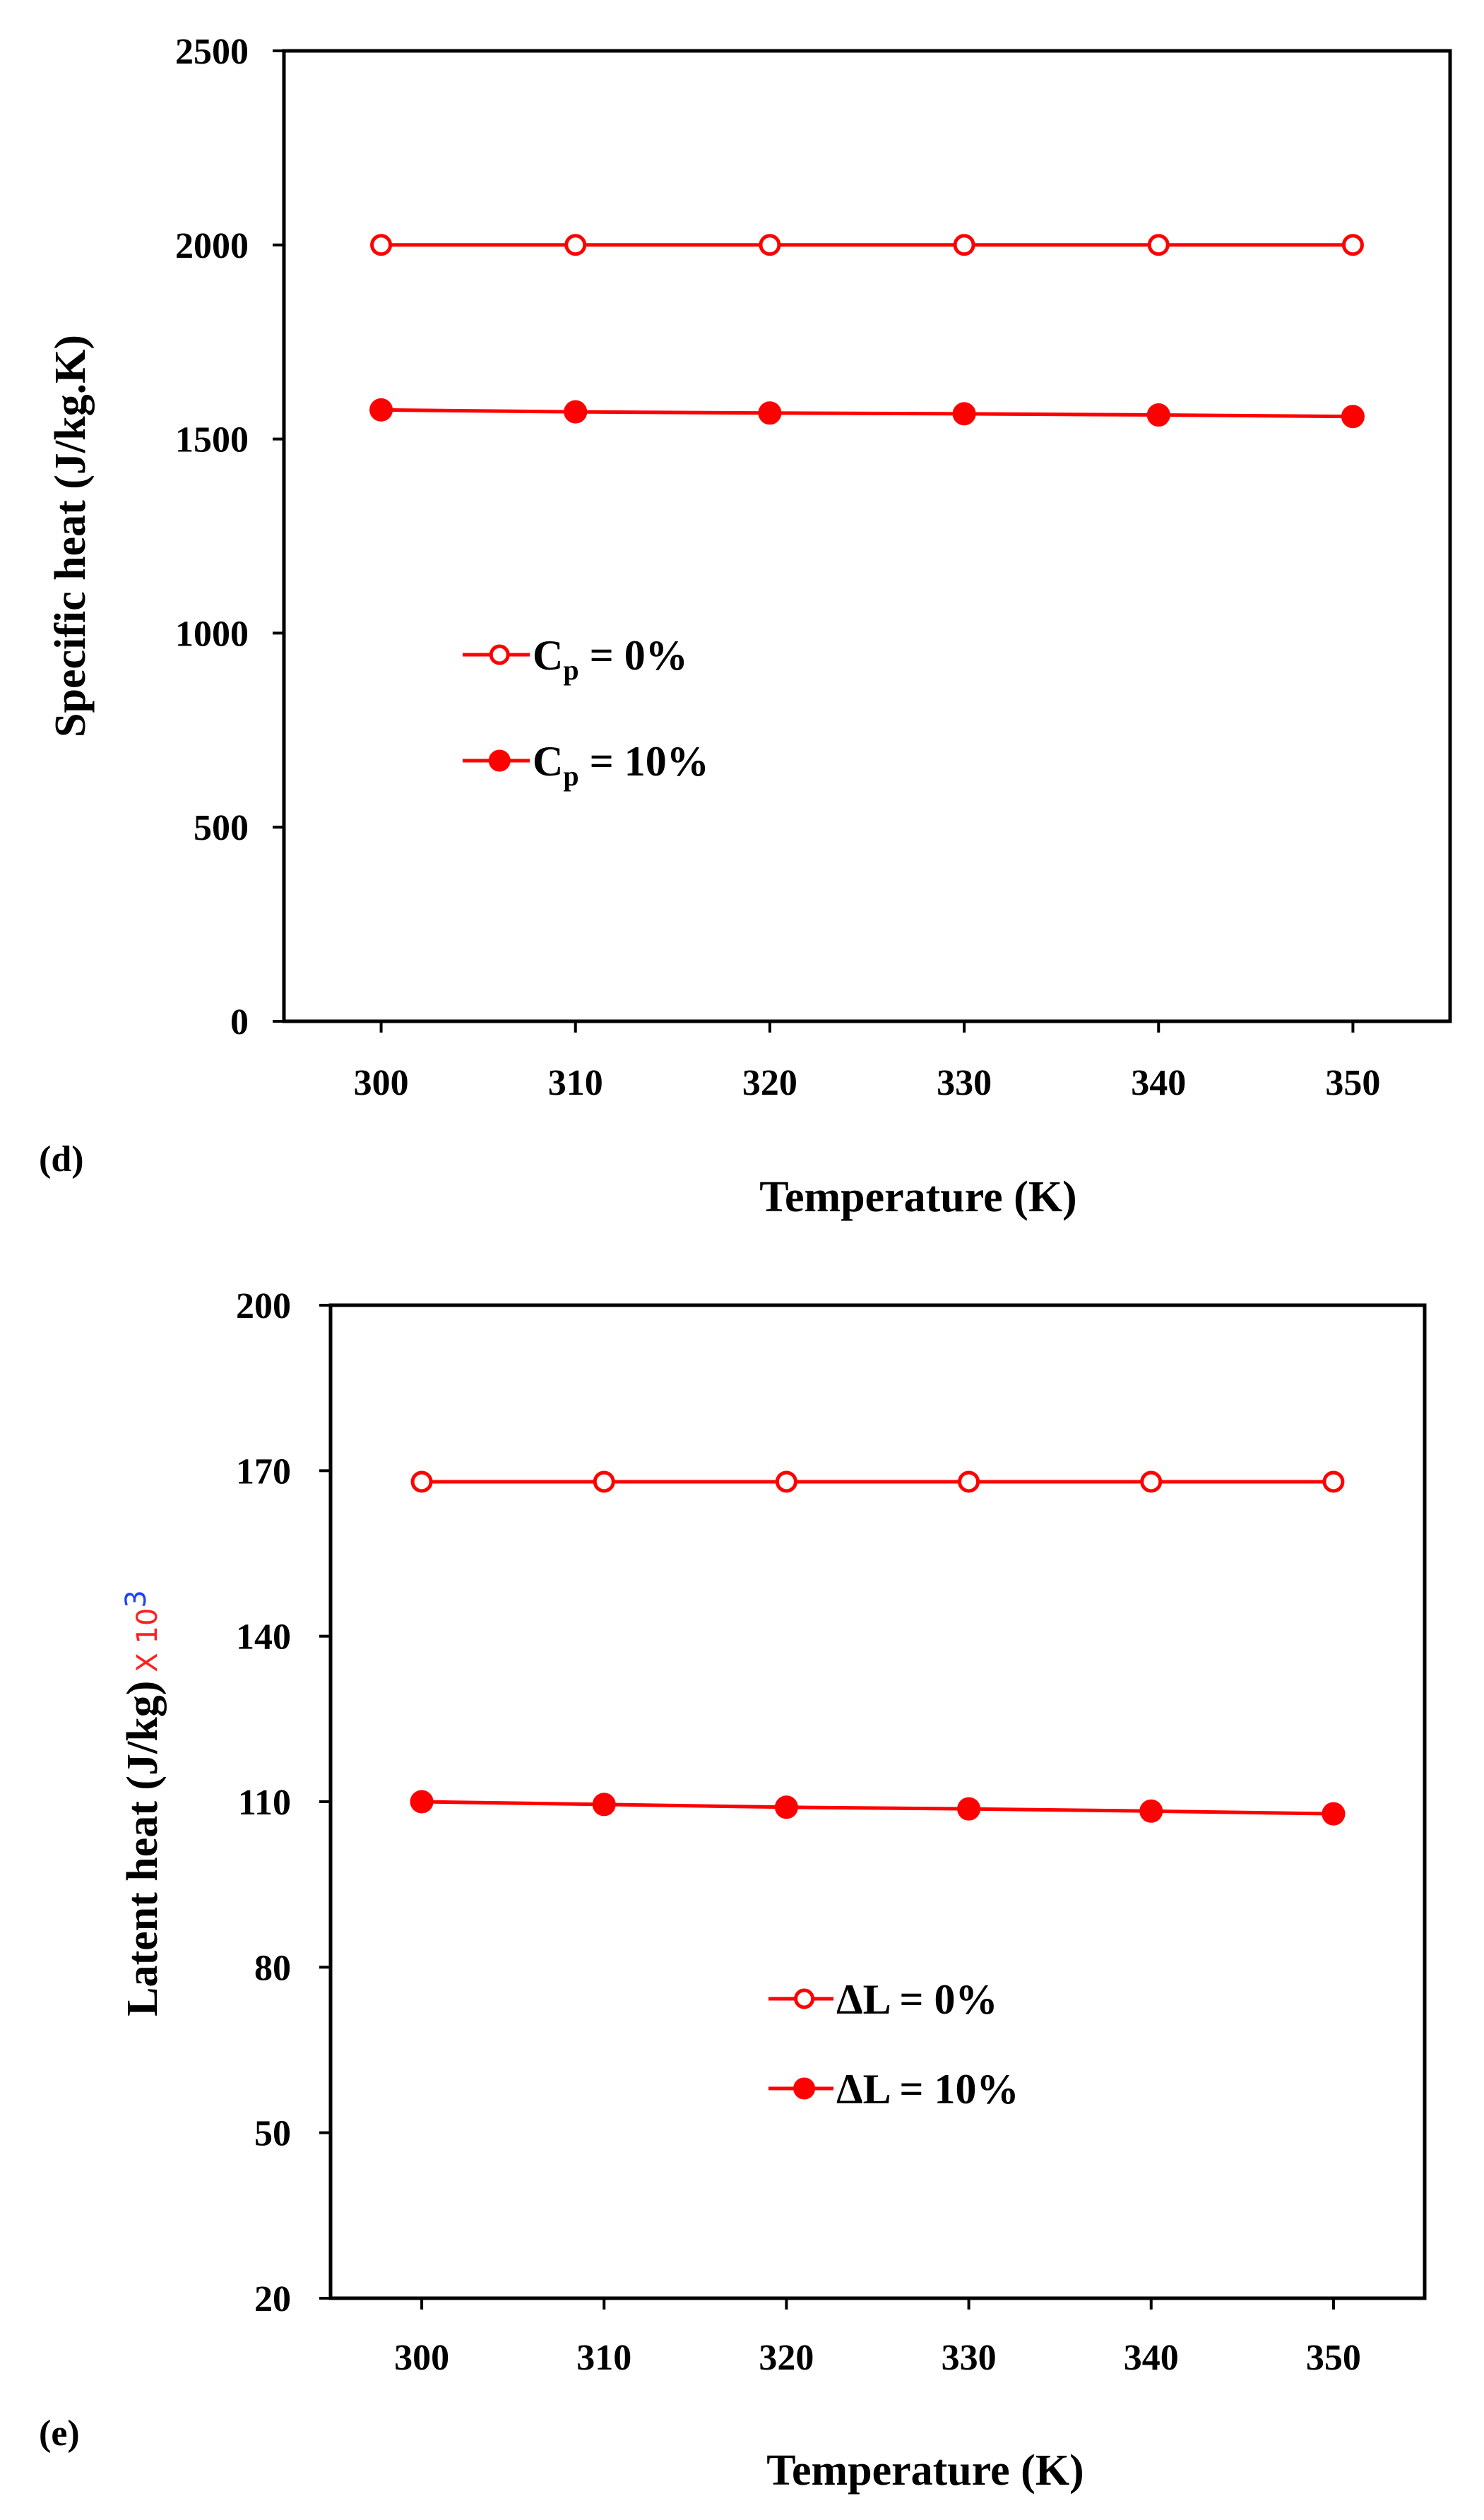  Describe the element at coordinates (212, 634) in the screenshot. I see `y-tick-label: 1000` at that location.